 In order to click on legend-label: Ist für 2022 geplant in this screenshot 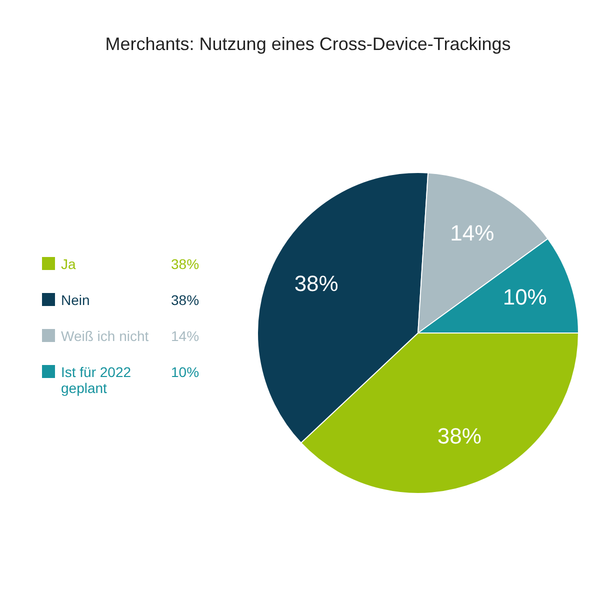, I will do `click(96, 380)`.